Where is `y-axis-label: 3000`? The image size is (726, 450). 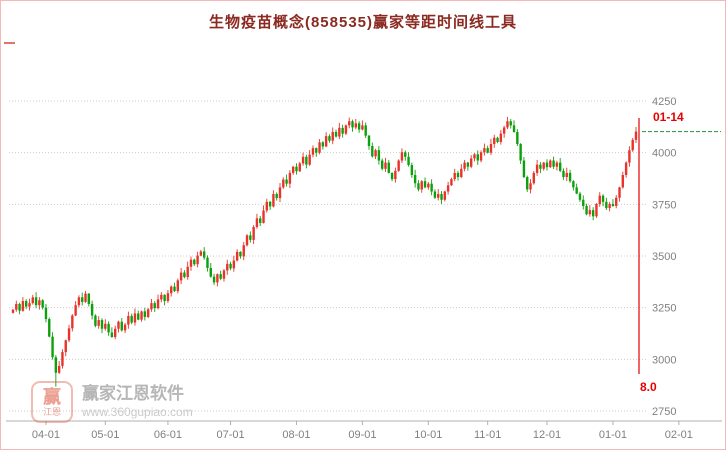 y-axis-label: 3000 is located at coordinates (664, 360).